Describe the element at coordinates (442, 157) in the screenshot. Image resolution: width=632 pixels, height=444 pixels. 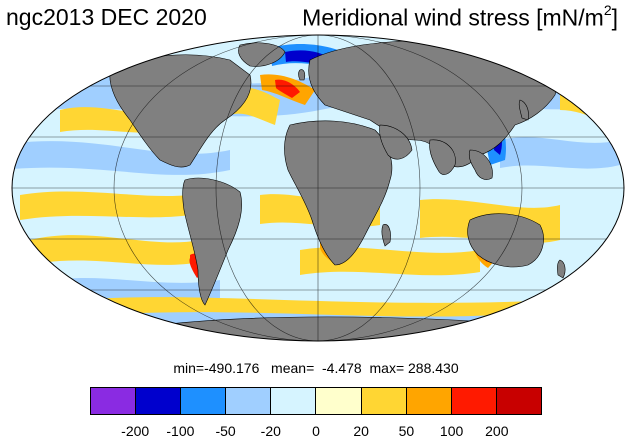
I see `india` at that location.